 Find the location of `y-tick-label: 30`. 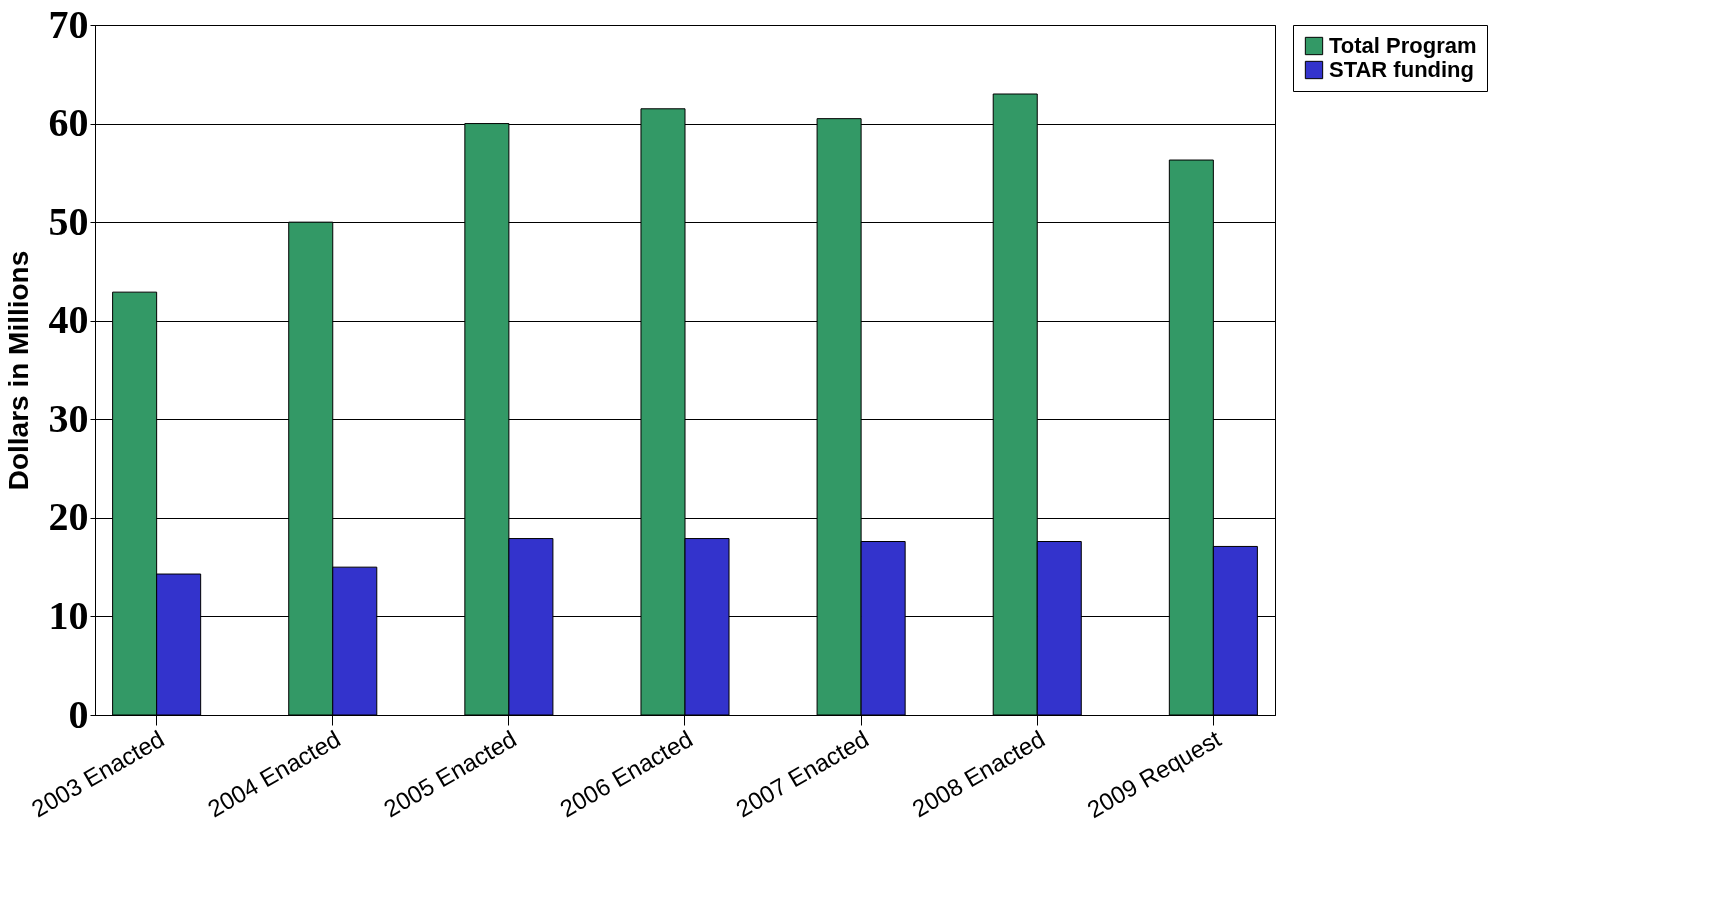

y-tick-label: 30 is located at coordinates (68, 418).